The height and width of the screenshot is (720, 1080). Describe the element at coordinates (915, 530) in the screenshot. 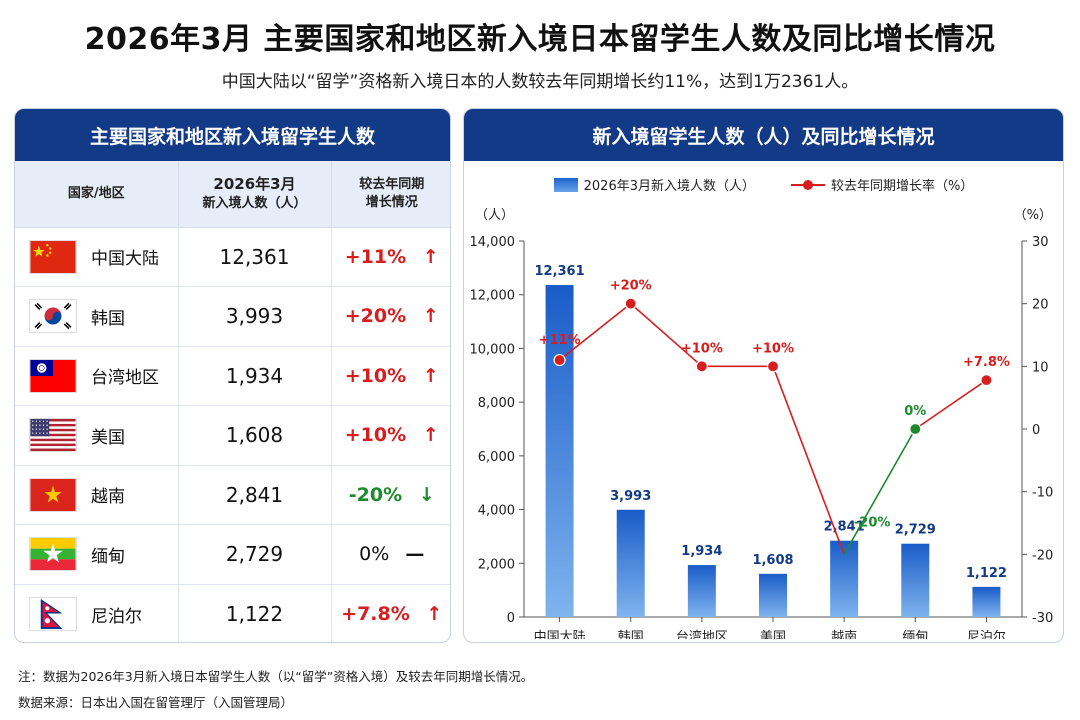

I see `bar-value-label: 2,729` at that location.